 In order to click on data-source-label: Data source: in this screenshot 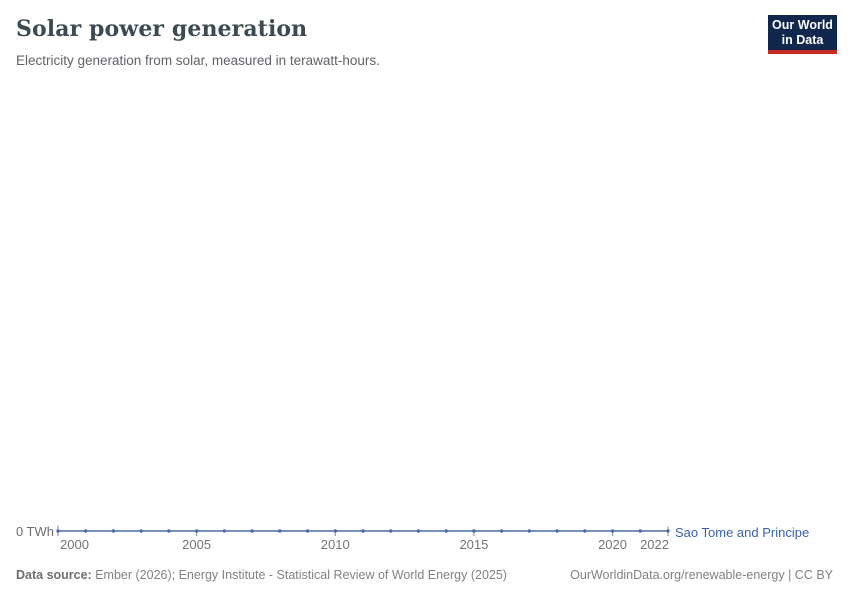, I will do `click(54, 575)`.